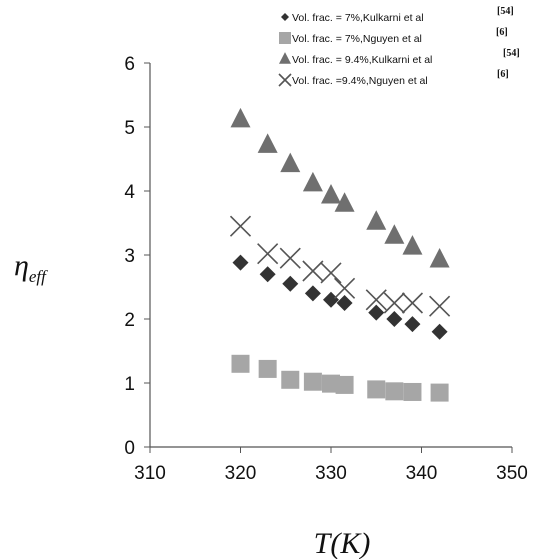  I want to click on series-3-triangle-points, so click(340, 187).